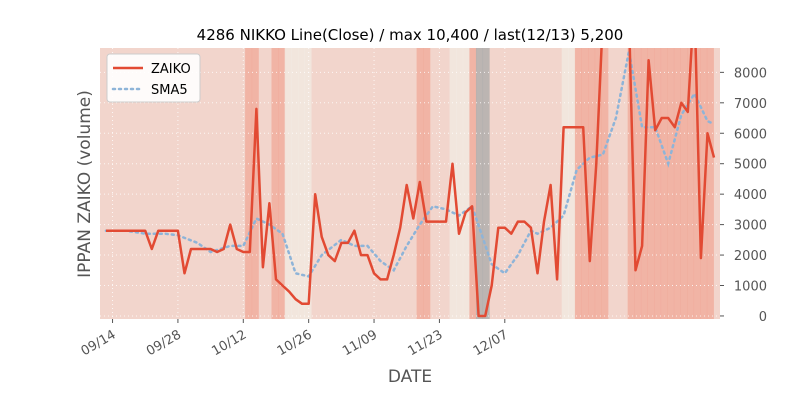 This screenshot has height=404, width=800. I want to click on y-axis: 0 1000 2000 3000 4000 5000 6000 7000 8000, so click(743, 195).